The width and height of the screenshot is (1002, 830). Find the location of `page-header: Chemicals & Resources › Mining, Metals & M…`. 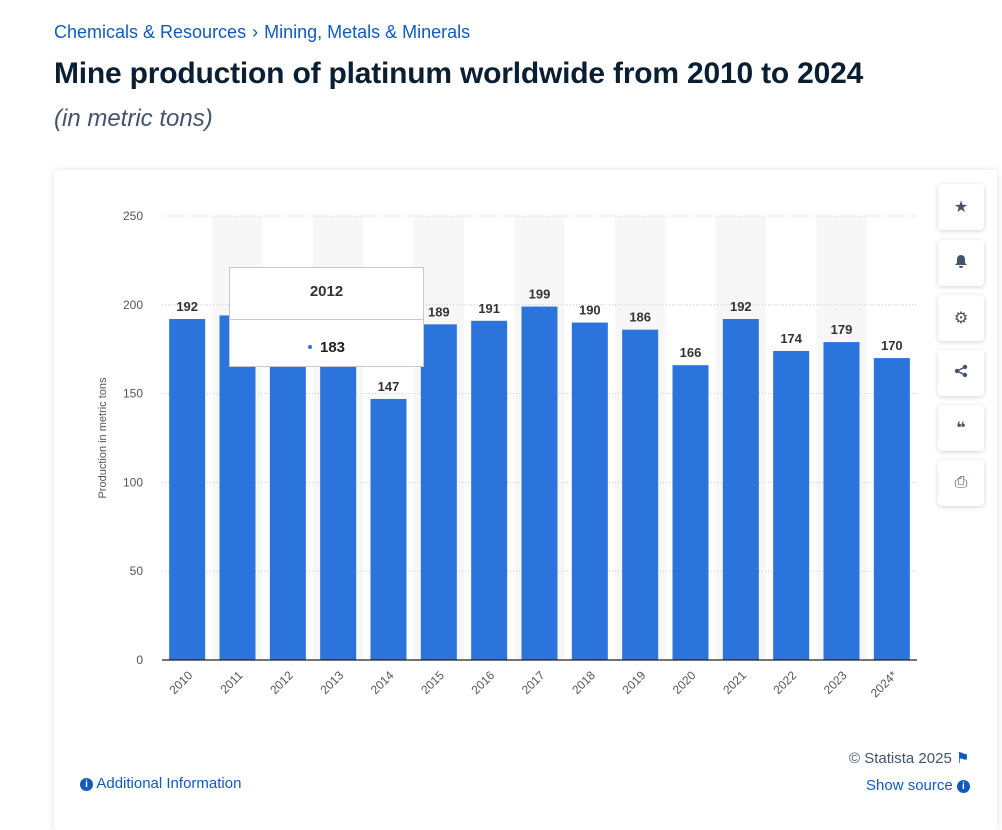

page-header: Chemicals & Resources › Mining, Metals & M… is located at coordinates (524, 78).